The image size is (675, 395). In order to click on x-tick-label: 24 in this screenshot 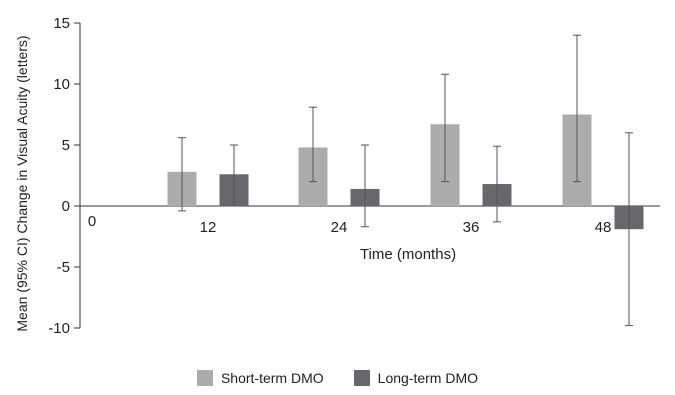, I will do `click(339, 227)`.